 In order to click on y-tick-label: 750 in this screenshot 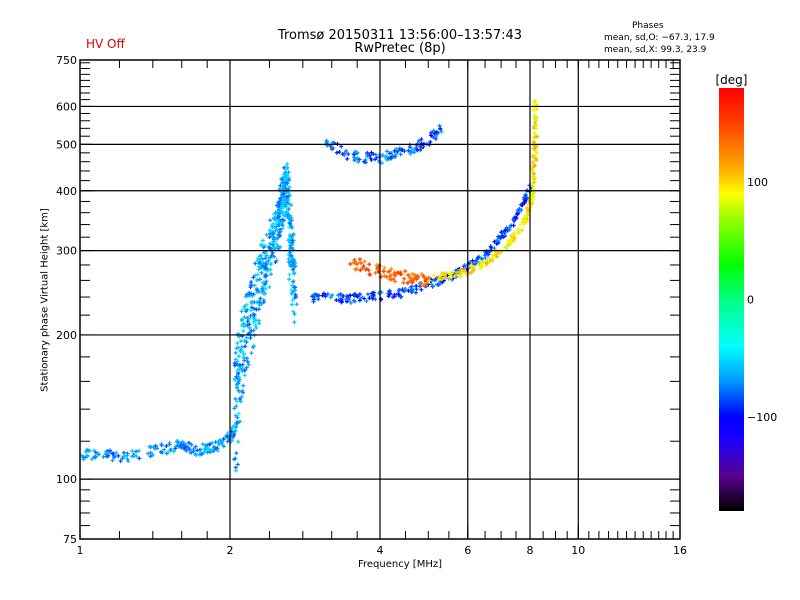, I will do `click(66, 60)`.